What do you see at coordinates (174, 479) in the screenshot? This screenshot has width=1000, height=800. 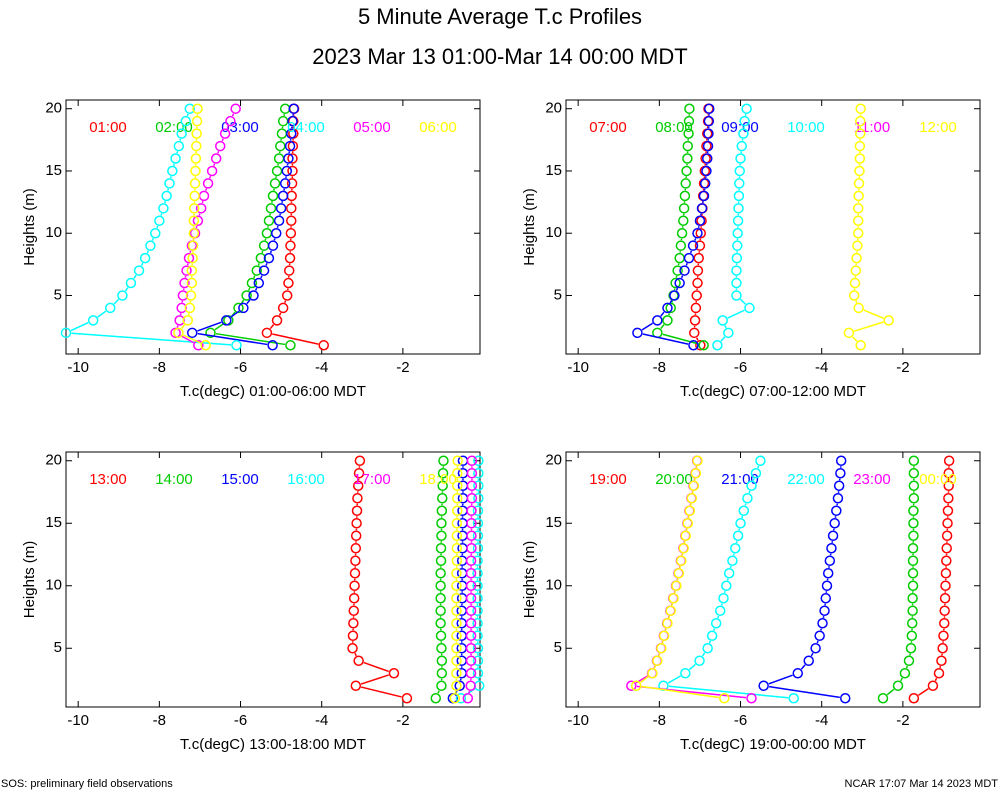 I see `legend-label: 14:00` at bounding box center [174, 479].